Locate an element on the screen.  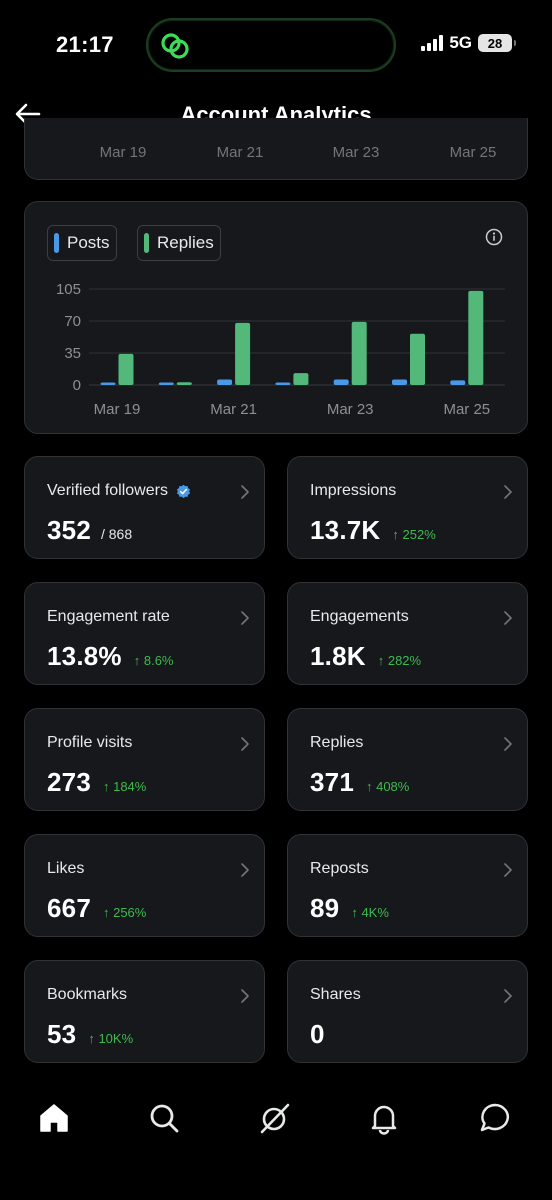
battery-level: 28 is located at coordinates (495, 43).